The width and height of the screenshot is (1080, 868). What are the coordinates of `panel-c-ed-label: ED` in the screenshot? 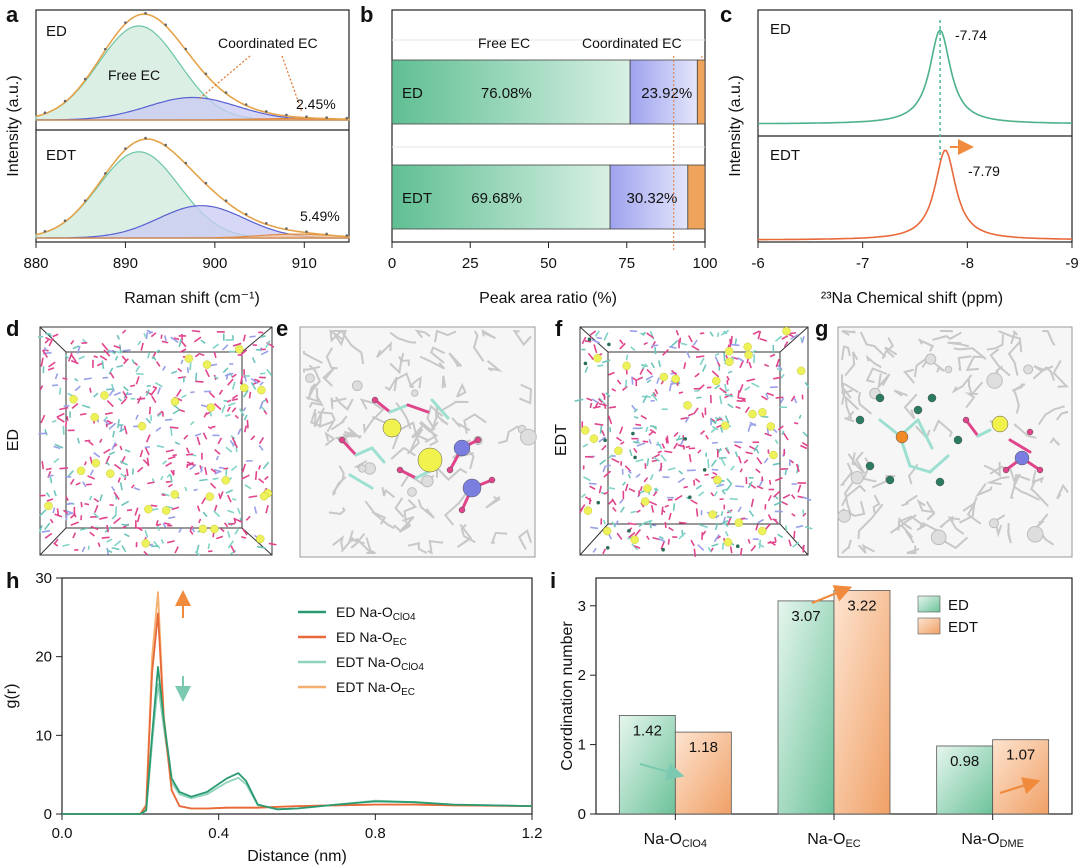 It's located at (780, 29).